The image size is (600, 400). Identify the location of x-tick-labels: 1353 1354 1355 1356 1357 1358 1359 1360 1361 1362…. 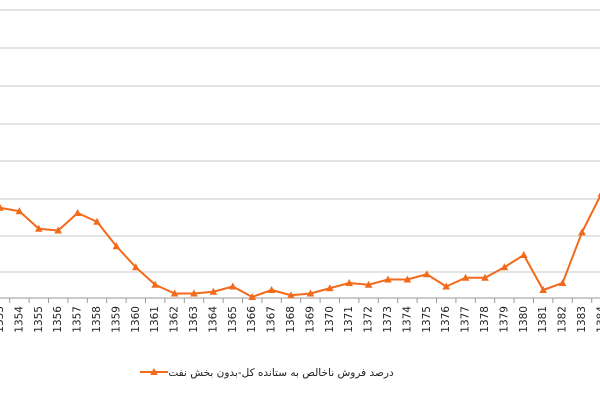
(300, 319).